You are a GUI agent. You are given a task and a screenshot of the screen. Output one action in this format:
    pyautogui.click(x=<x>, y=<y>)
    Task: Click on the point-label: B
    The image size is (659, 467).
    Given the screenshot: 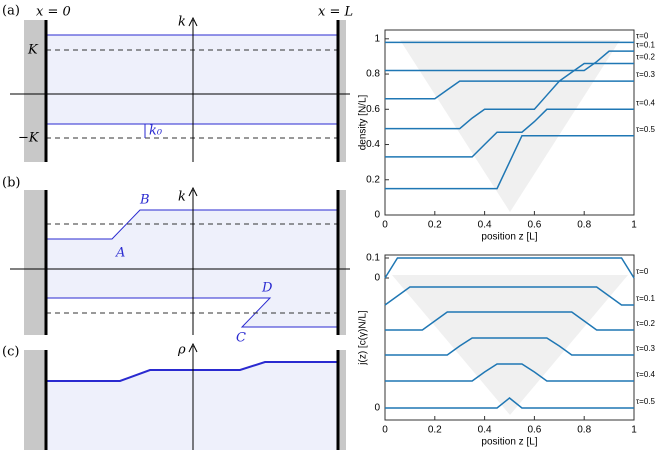 What is the action you would take?
    pyautogui.click(x=144, y=200)
    